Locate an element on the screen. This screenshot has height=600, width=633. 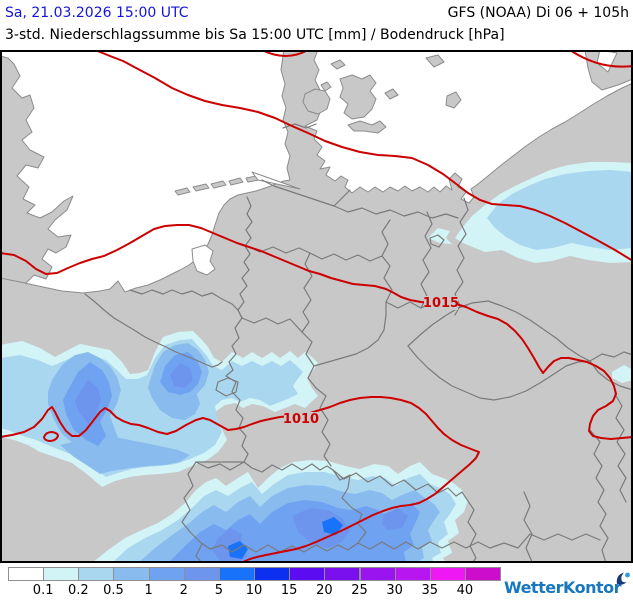
legend-value-label: 5 is located at coordinates (219, 590).